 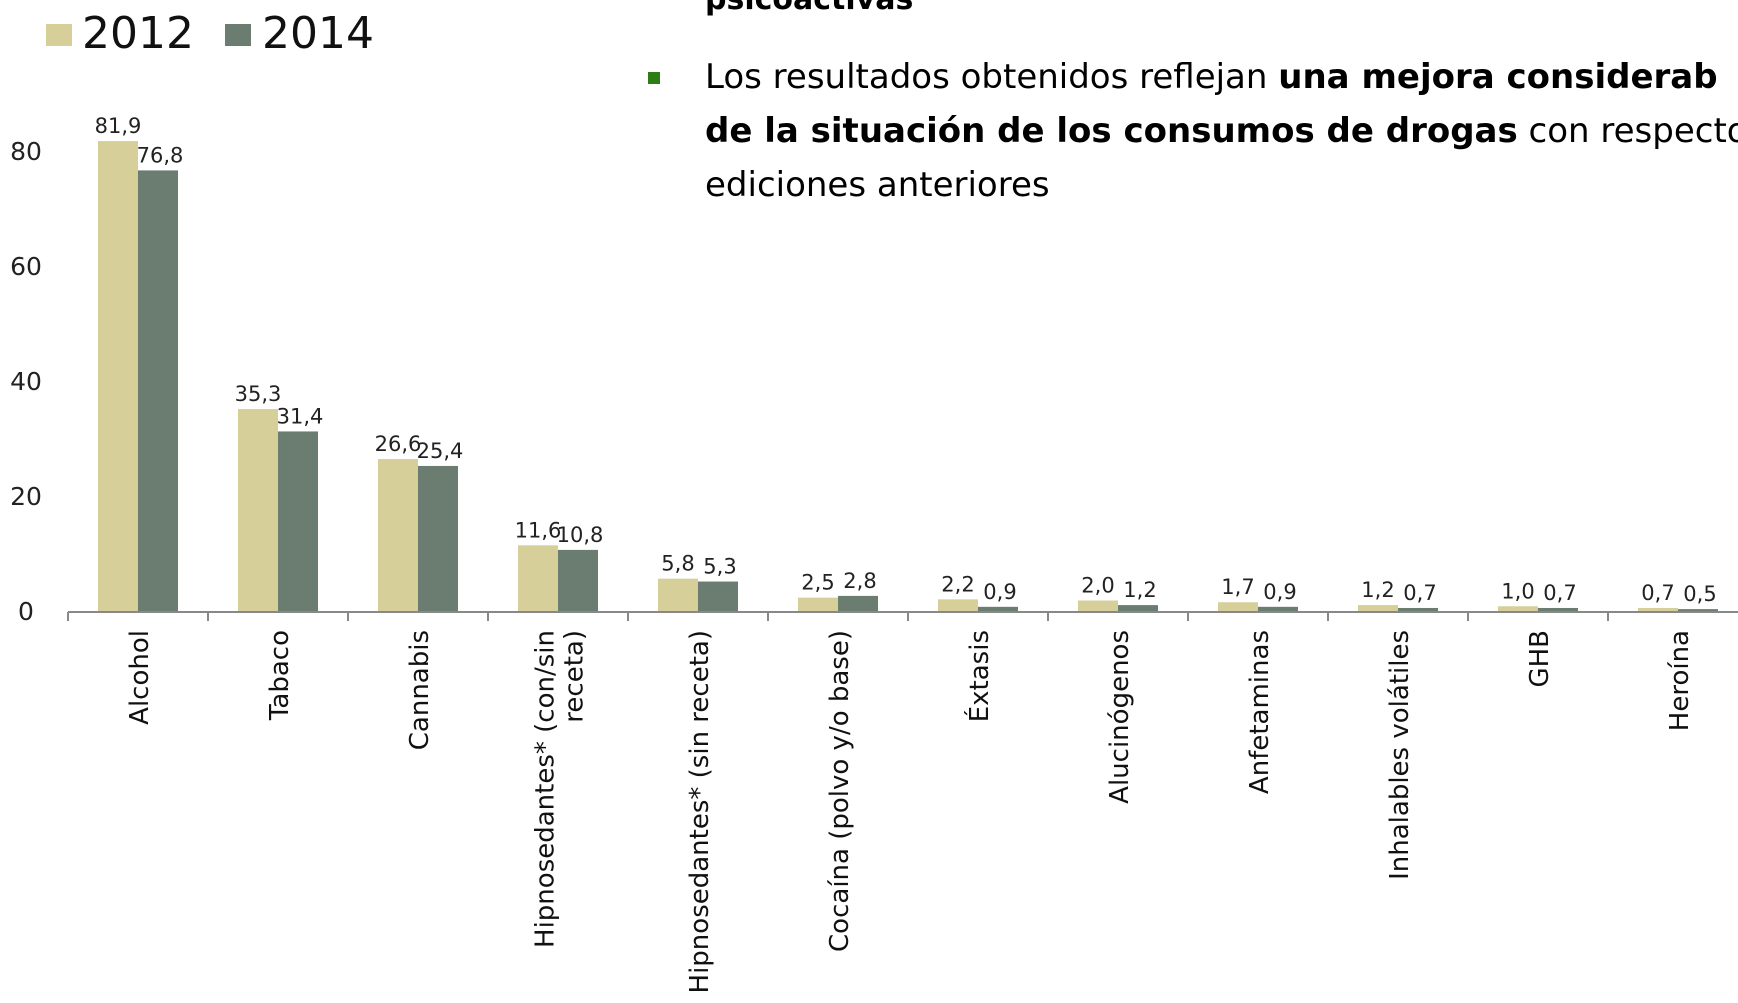 I want to click on bullet-line-1-normal: Los resultados obtenidos reflejan, so click(x=992, y=77).